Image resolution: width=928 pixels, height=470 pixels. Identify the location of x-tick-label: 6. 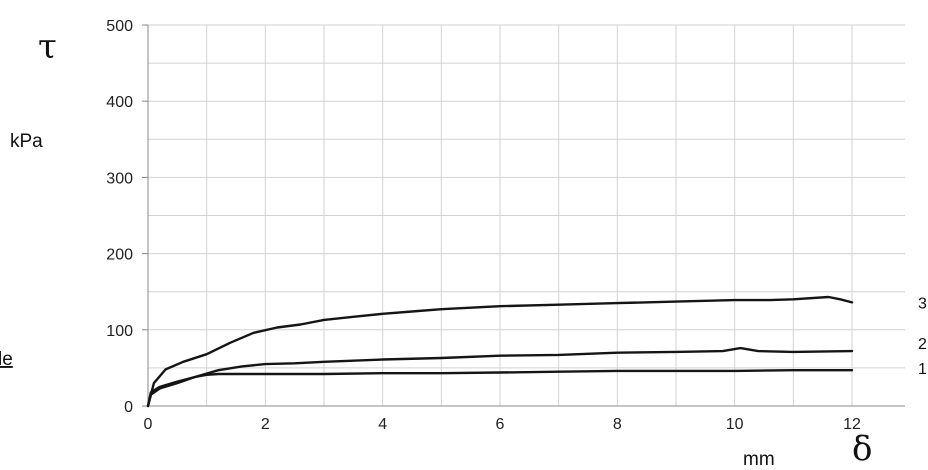
(500, 424).